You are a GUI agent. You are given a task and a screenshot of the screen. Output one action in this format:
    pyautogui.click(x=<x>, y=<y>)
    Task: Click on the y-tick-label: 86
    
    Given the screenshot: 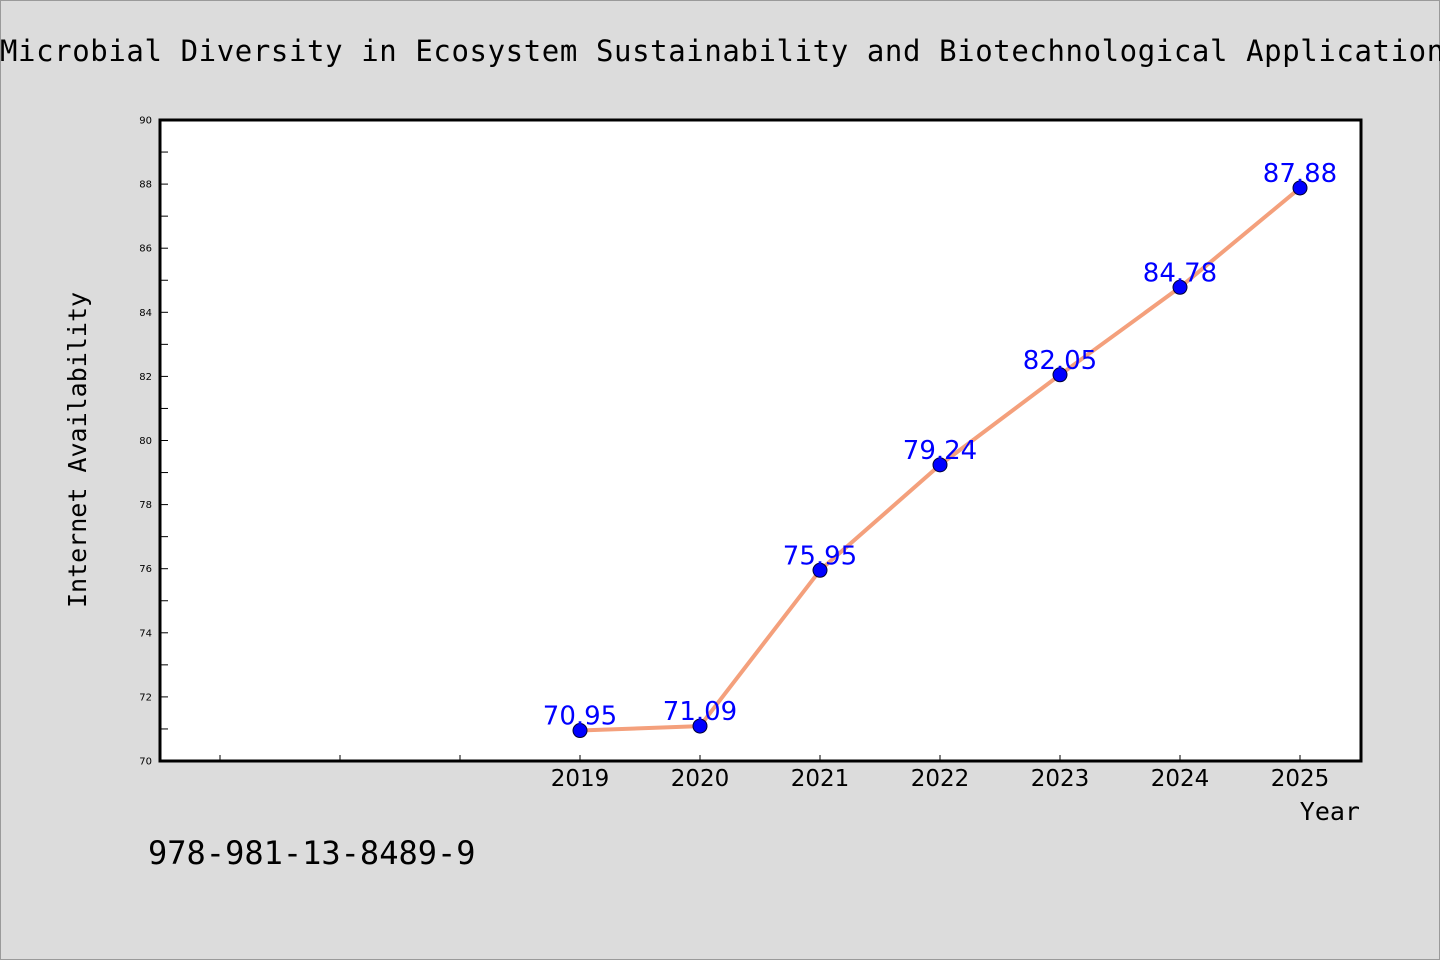 What is the action you would take?
    pyautogui.click(x=145, y=249)
    